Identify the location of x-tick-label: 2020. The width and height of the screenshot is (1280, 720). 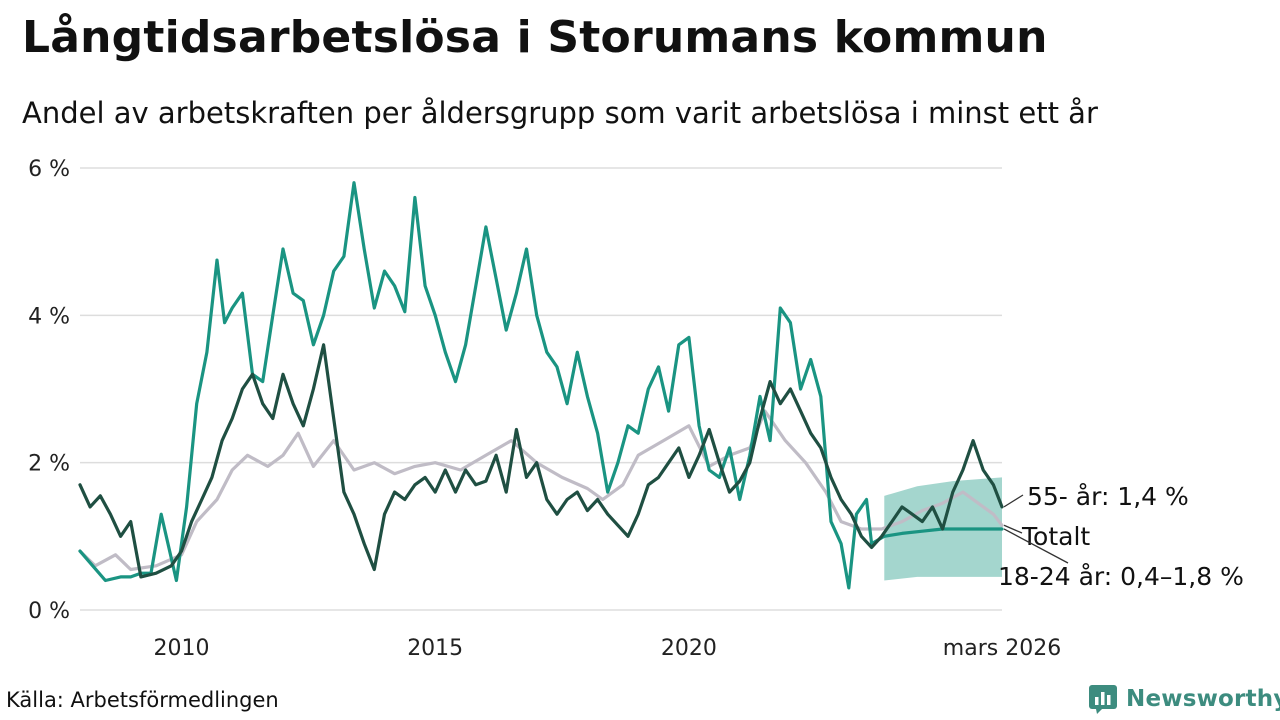
(689, 648).